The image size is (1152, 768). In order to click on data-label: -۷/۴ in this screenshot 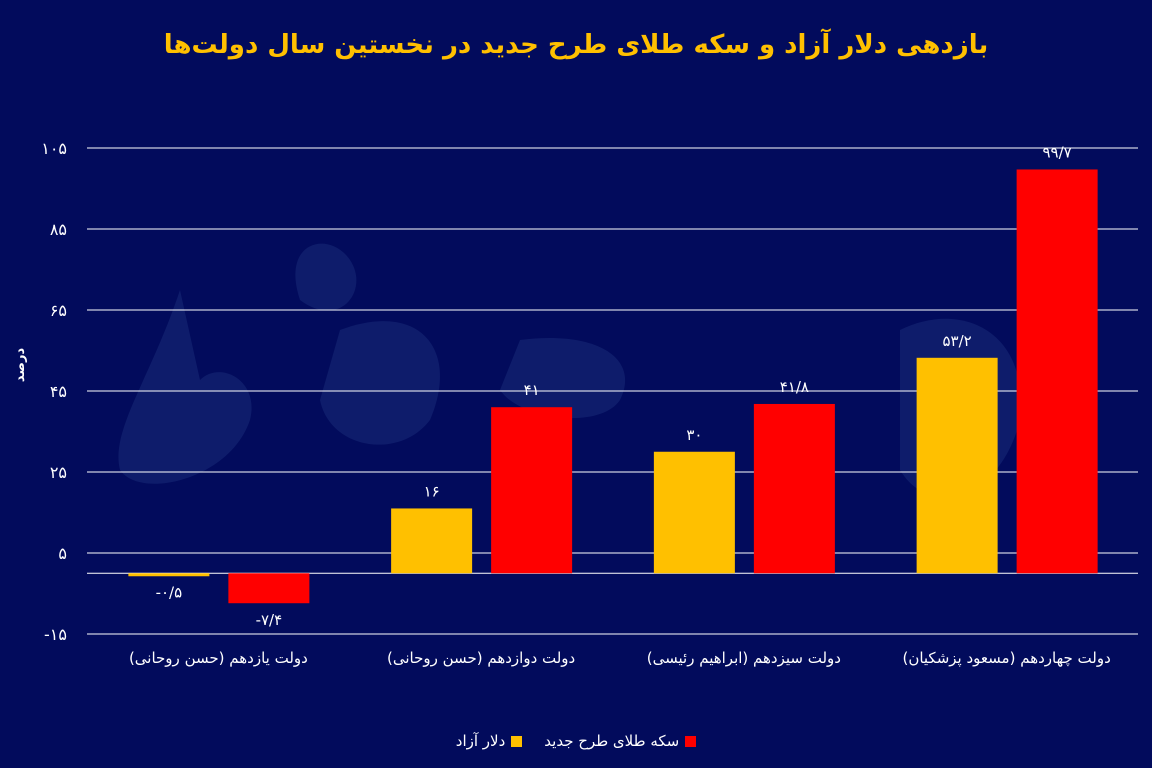, I will do `click(269, 620)`.